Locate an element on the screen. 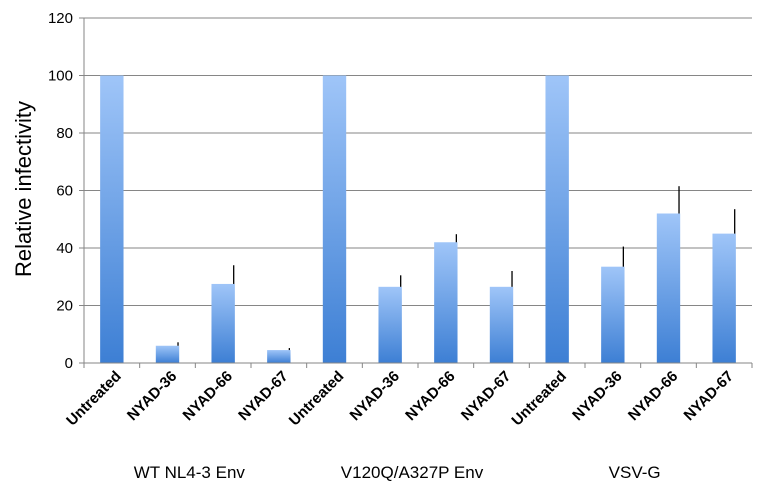 This screenshot has width=758, height=491. y-tick-label: 120 is located at coordinates (60, 18).